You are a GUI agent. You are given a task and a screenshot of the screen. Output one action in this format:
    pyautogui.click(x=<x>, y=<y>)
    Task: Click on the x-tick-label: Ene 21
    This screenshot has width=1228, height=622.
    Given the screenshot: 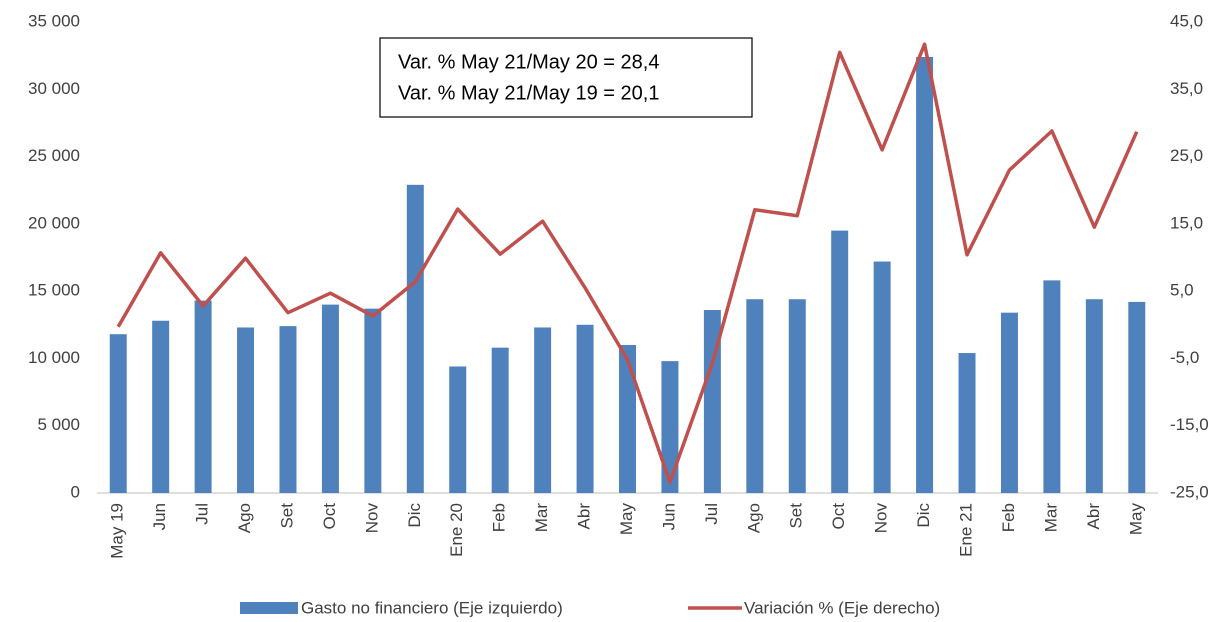 What is the action you would take?
    pyautogui.click(x=966, y=530)
    